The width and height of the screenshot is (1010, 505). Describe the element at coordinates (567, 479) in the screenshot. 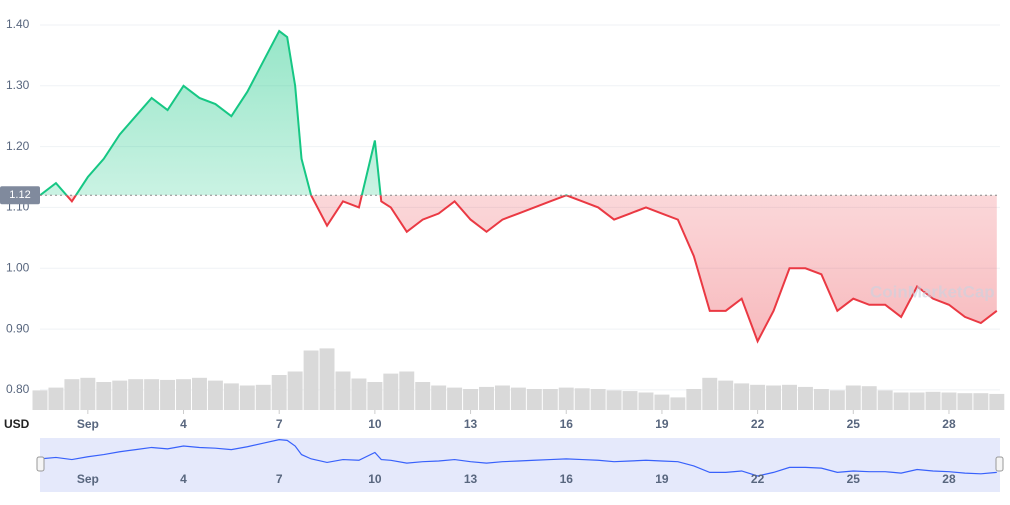

I see `navigator-label: 16` at that location.